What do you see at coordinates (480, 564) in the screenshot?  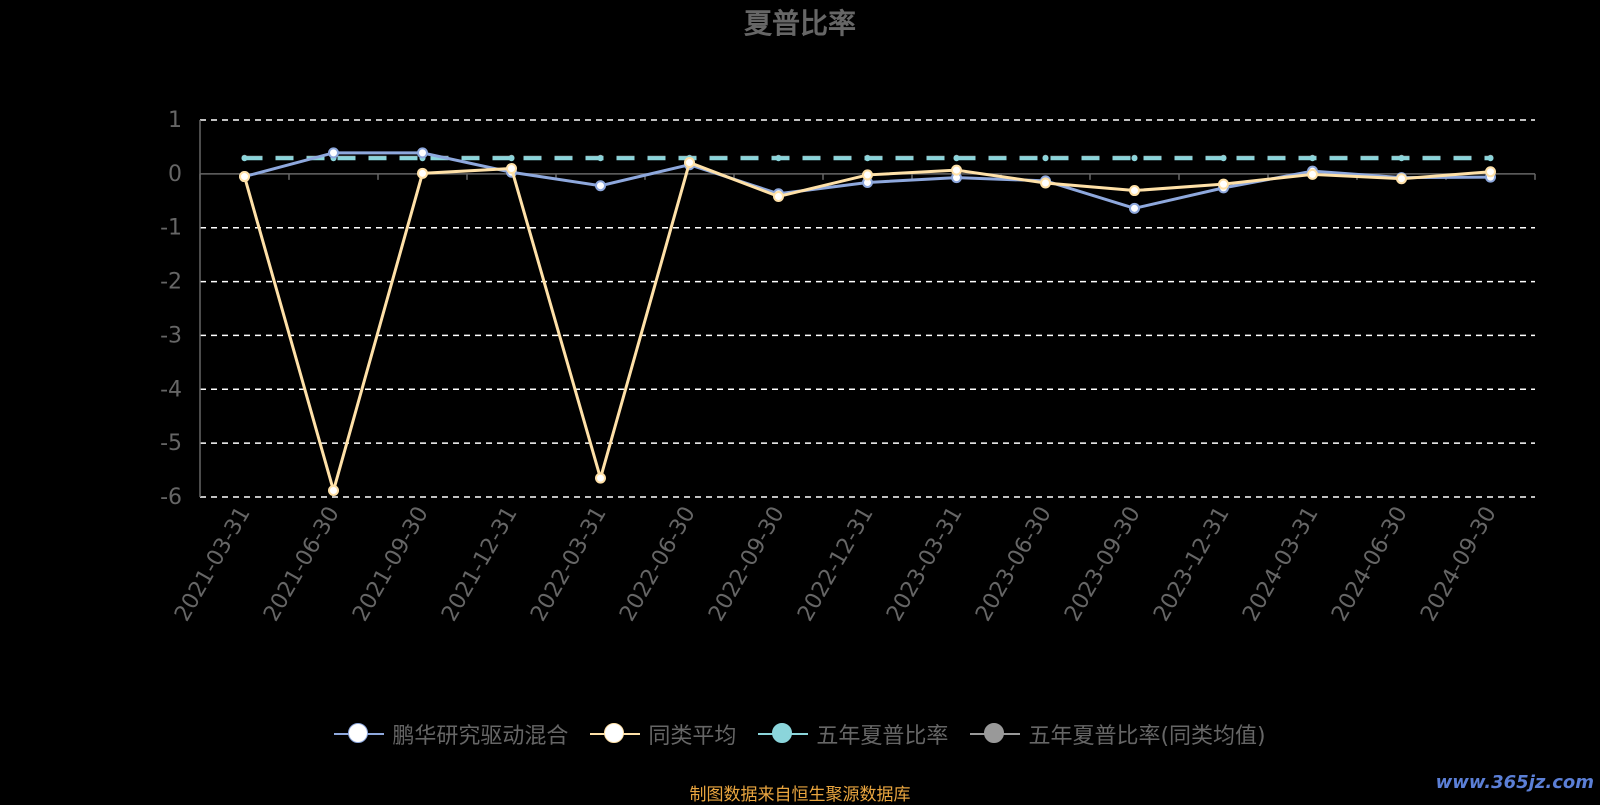 I see `x-tick-label: 2021-12-31` at bounding box center [480, 564].